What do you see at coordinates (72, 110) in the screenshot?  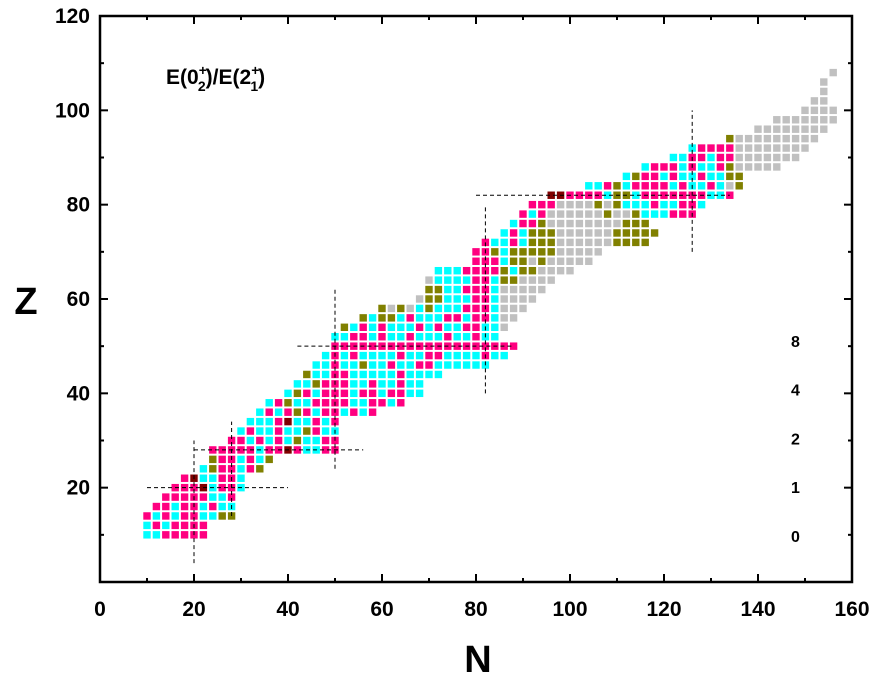 I see `y-tick-label: 100` at bounding box center [72, 110].